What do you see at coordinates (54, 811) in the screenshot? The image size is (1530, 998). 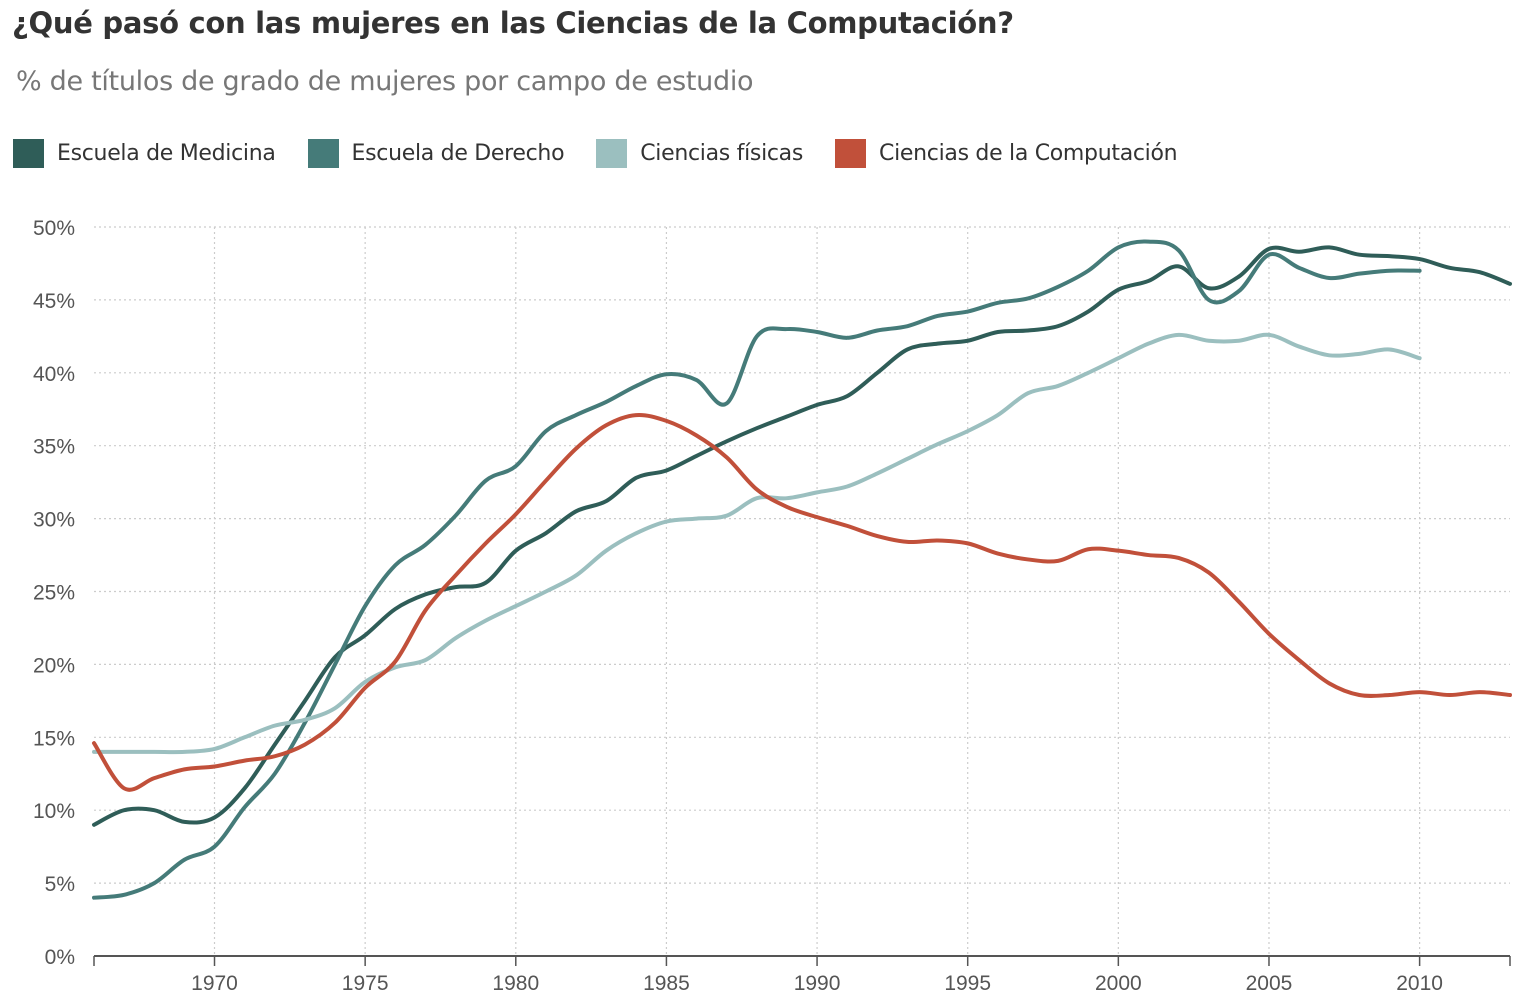 I see `y-tick-label: 10%` at bounding box center [54, 811].